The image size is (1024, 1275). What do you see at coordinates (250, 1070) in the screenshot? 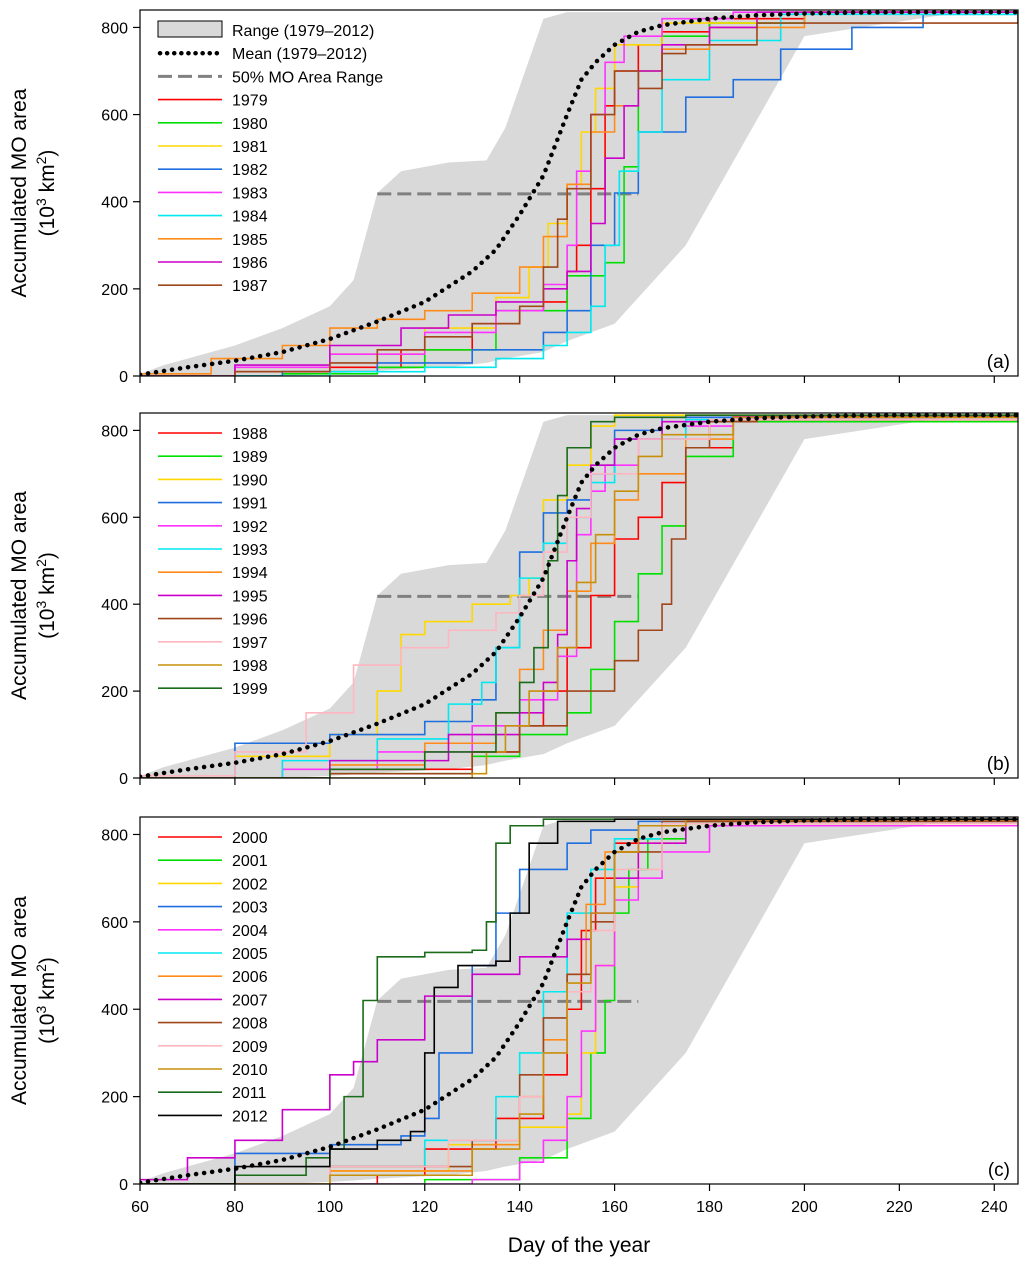
I see `legend-label-2010: 2010` at bounding box center [250, 1070].